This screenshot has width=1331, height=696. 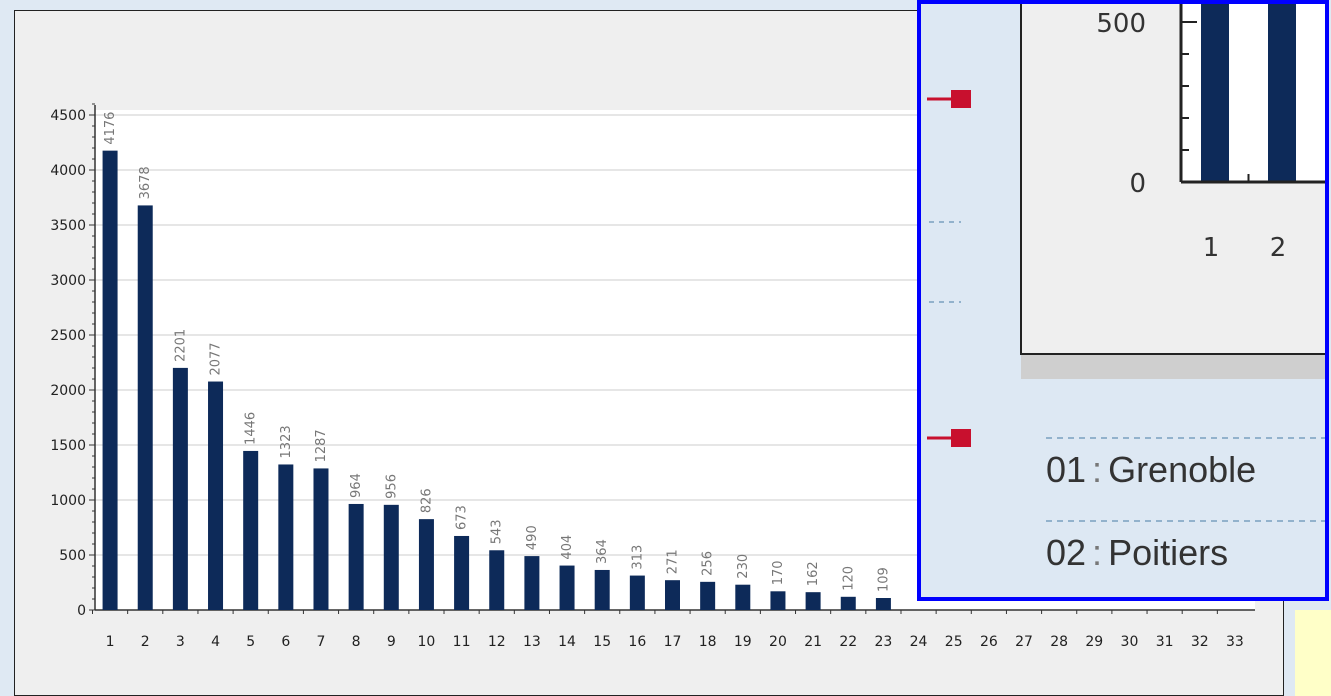 What do you see at coordinates (673, 642) in the screenshot?
I see `x-tick-label: 17` at bounding box center [673, 642].